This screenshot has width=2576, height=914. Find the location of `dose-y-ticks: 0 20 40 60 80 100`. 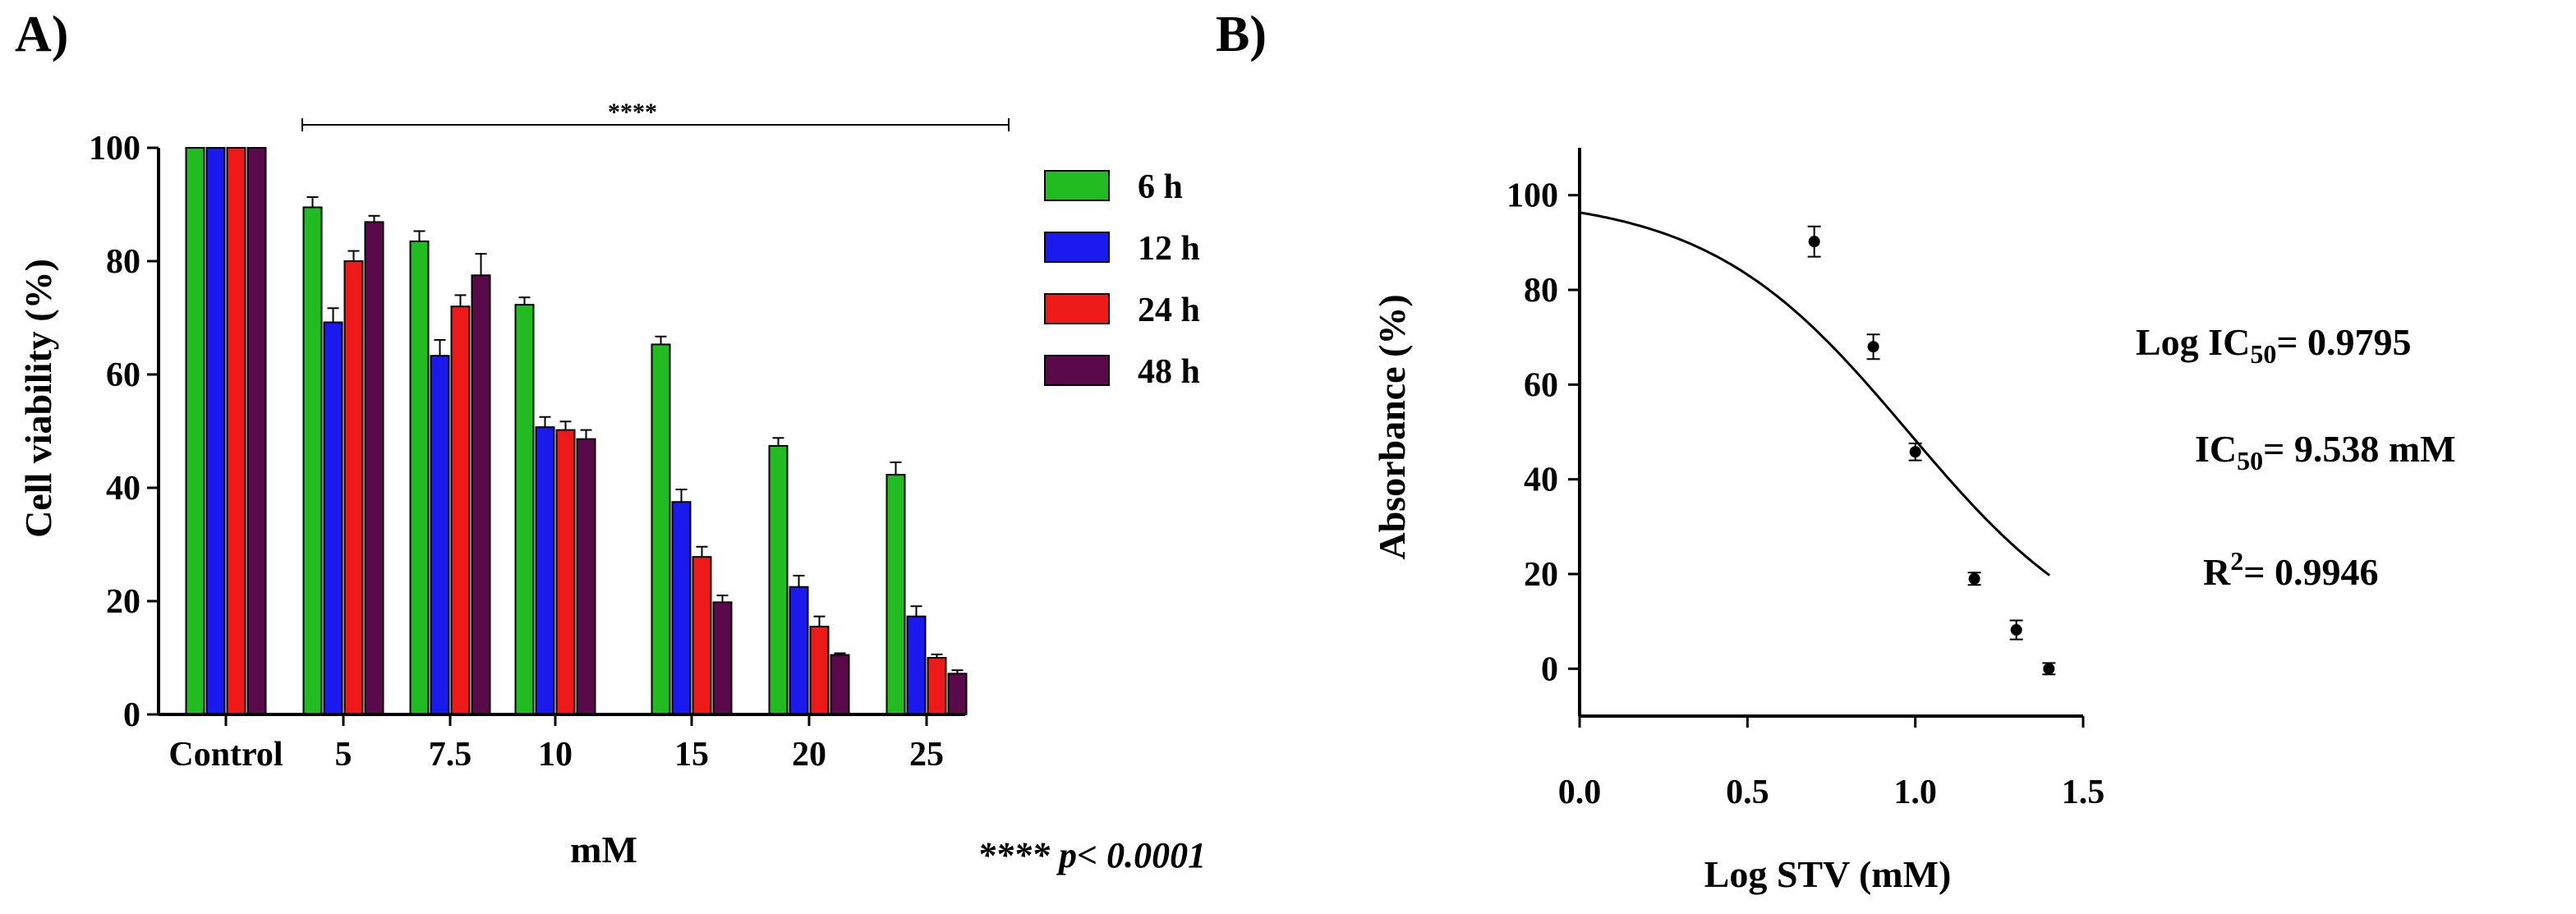

dose-y-ticks: 0 20 40 60 80 100 is located at coordinates (1543, 432).